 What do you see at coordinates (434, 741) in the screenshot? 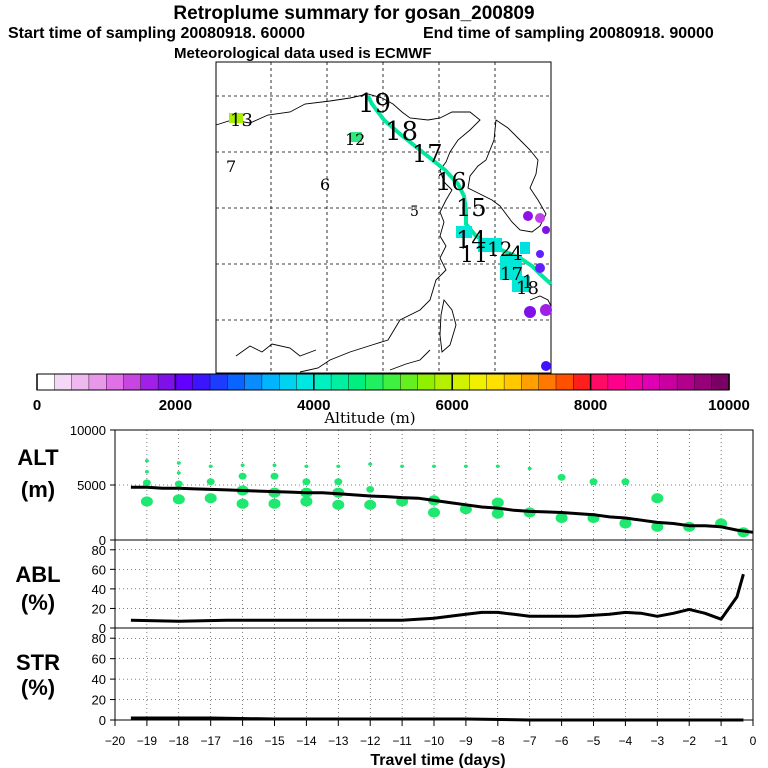
I see `x-tick-label: −10` at bounding box center [434, 741].